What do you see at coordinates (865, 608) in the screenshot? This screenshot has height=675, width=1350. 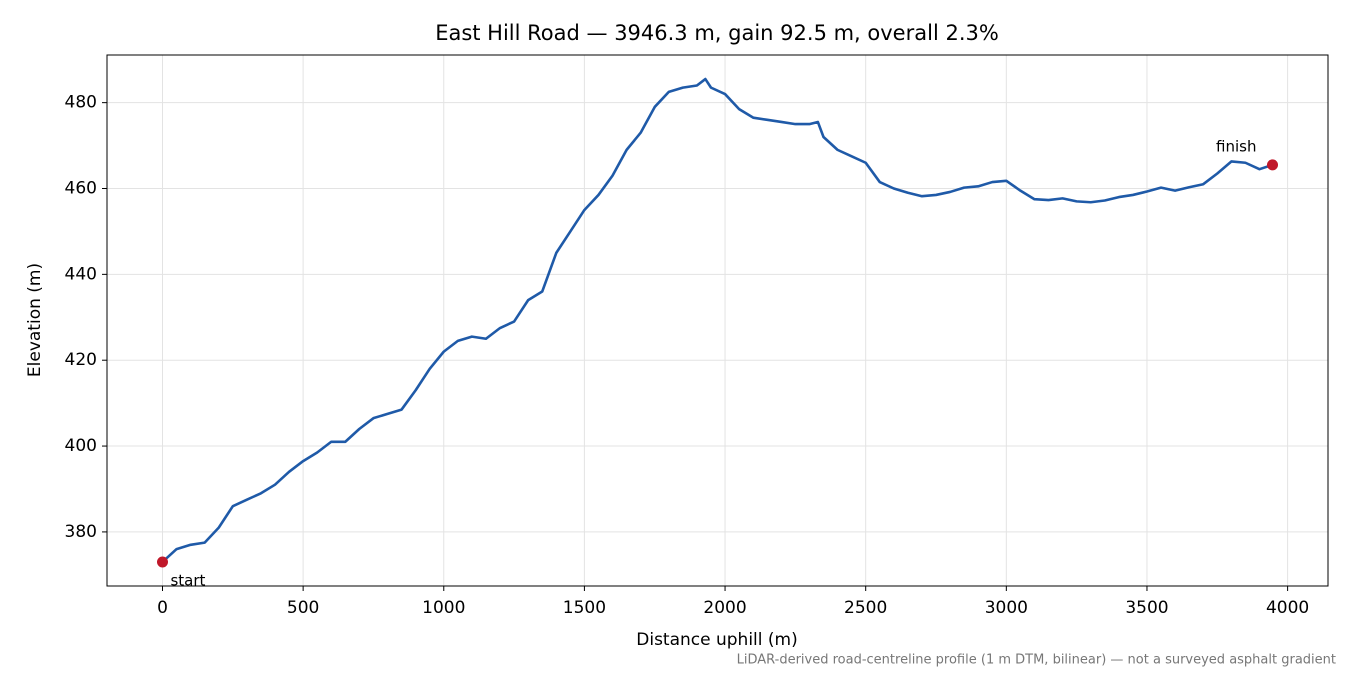 I see `x-tick-label: 2500` at bounding box center [865, 608].